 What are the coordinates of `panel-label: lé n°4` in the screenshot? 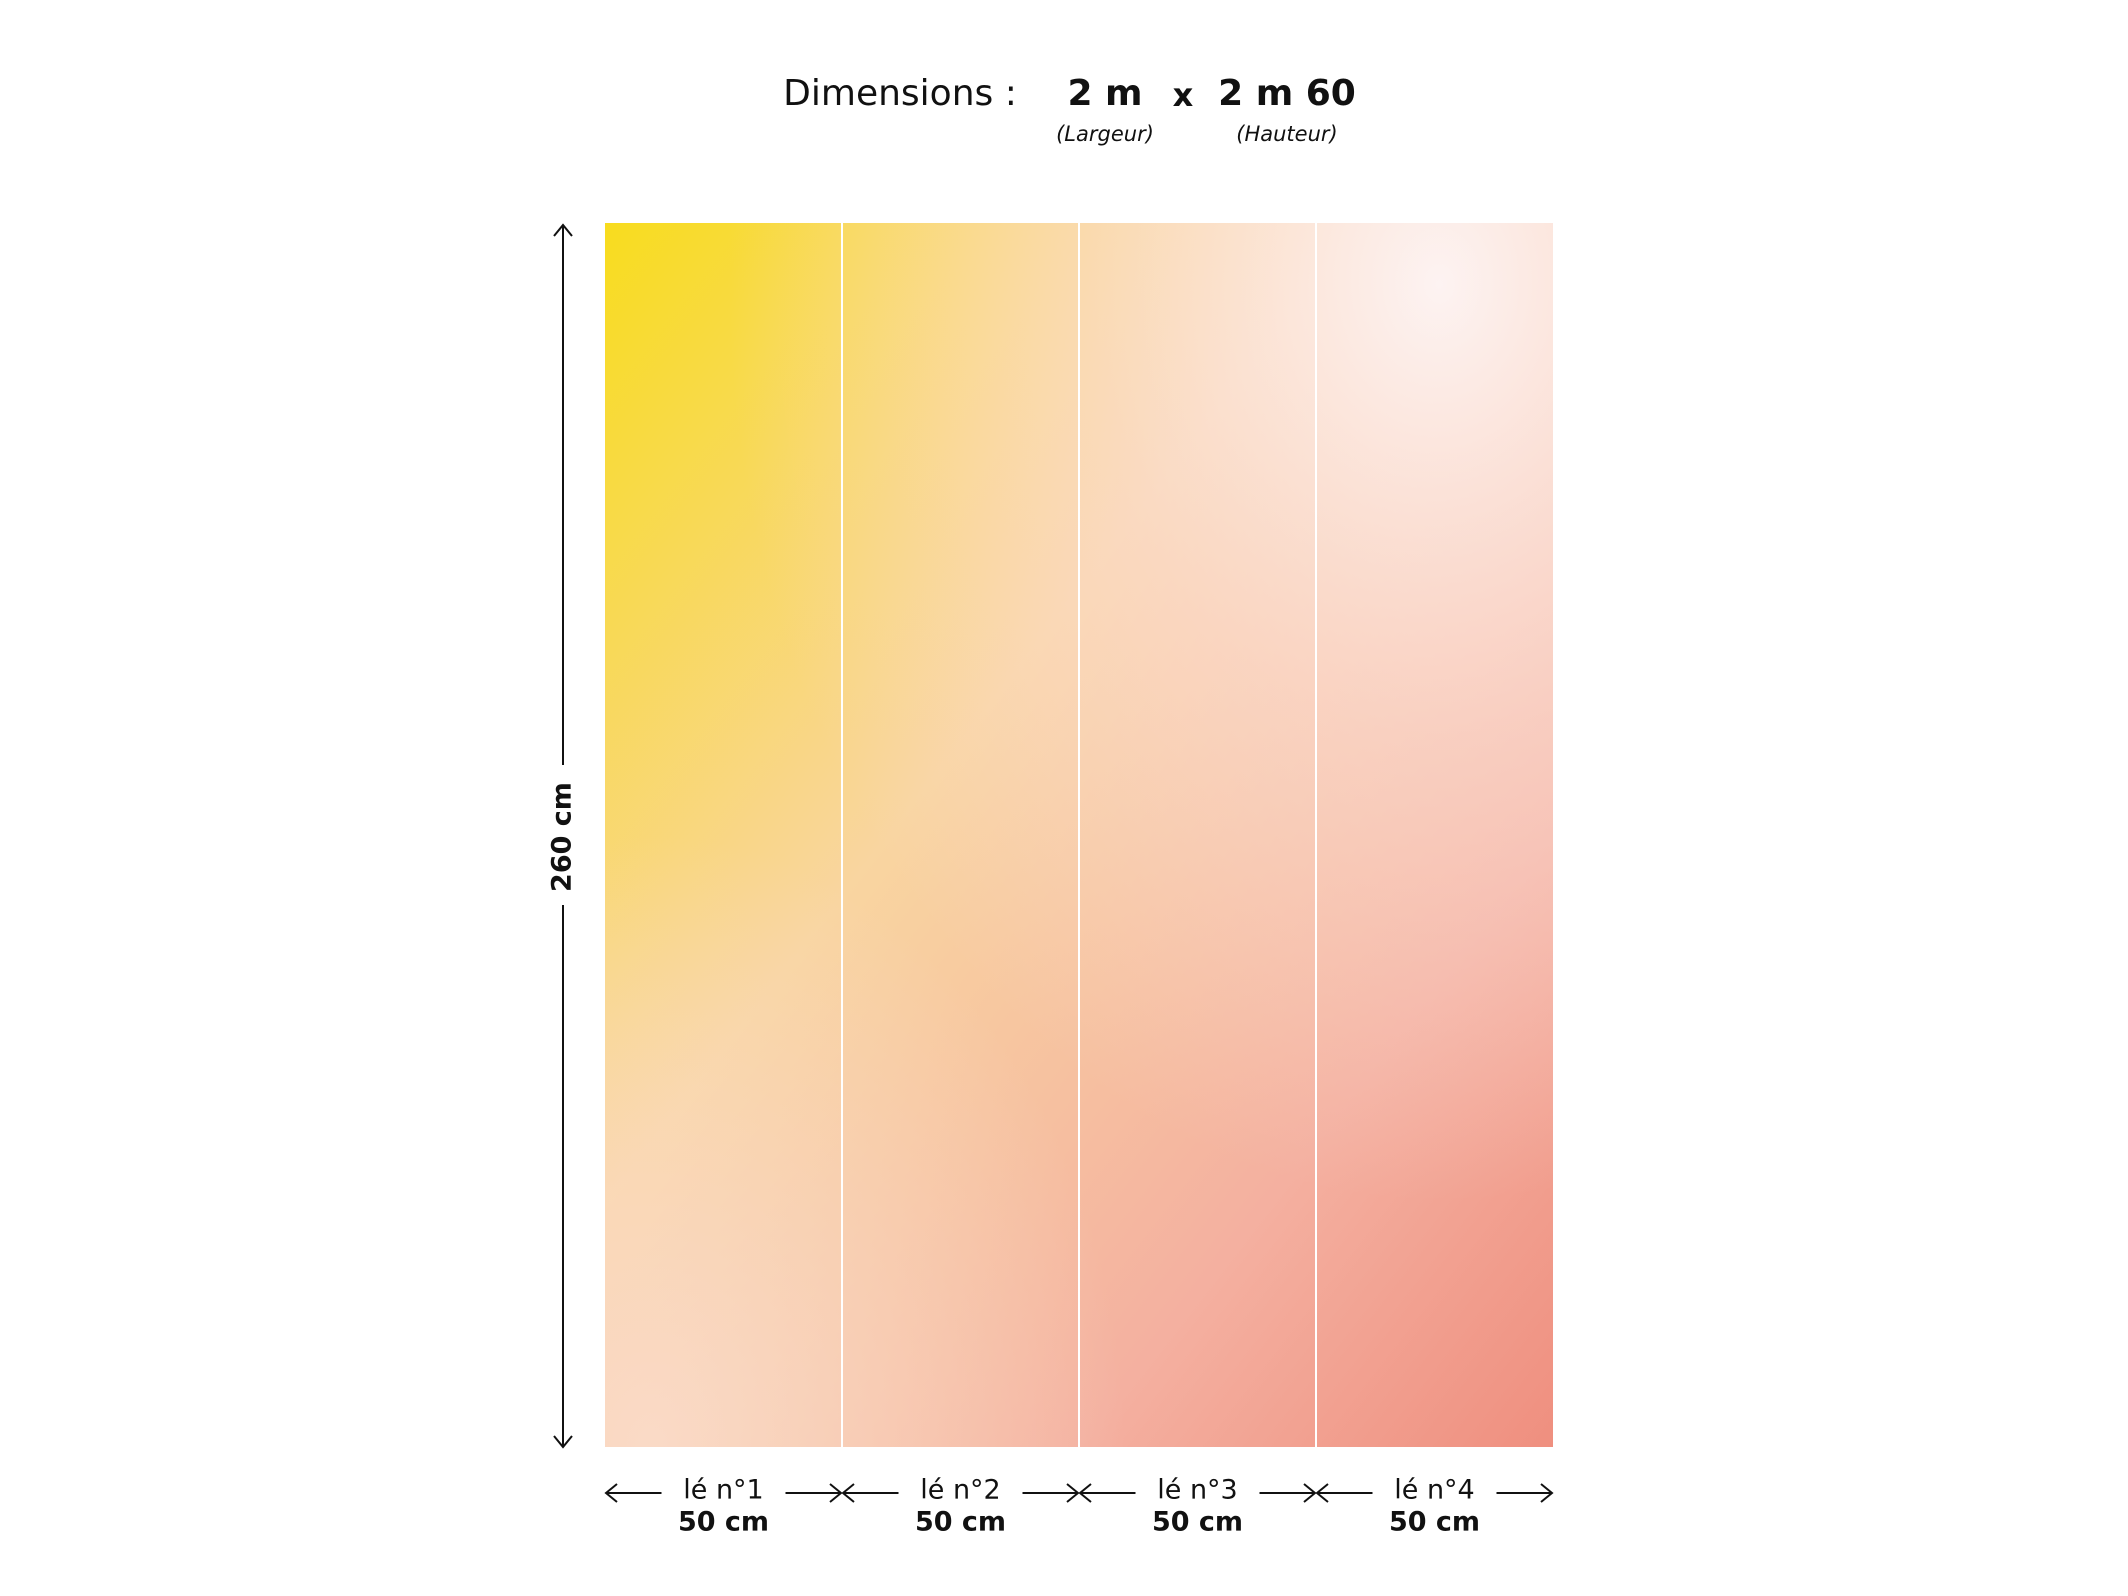 It's located at (1434, 1490).